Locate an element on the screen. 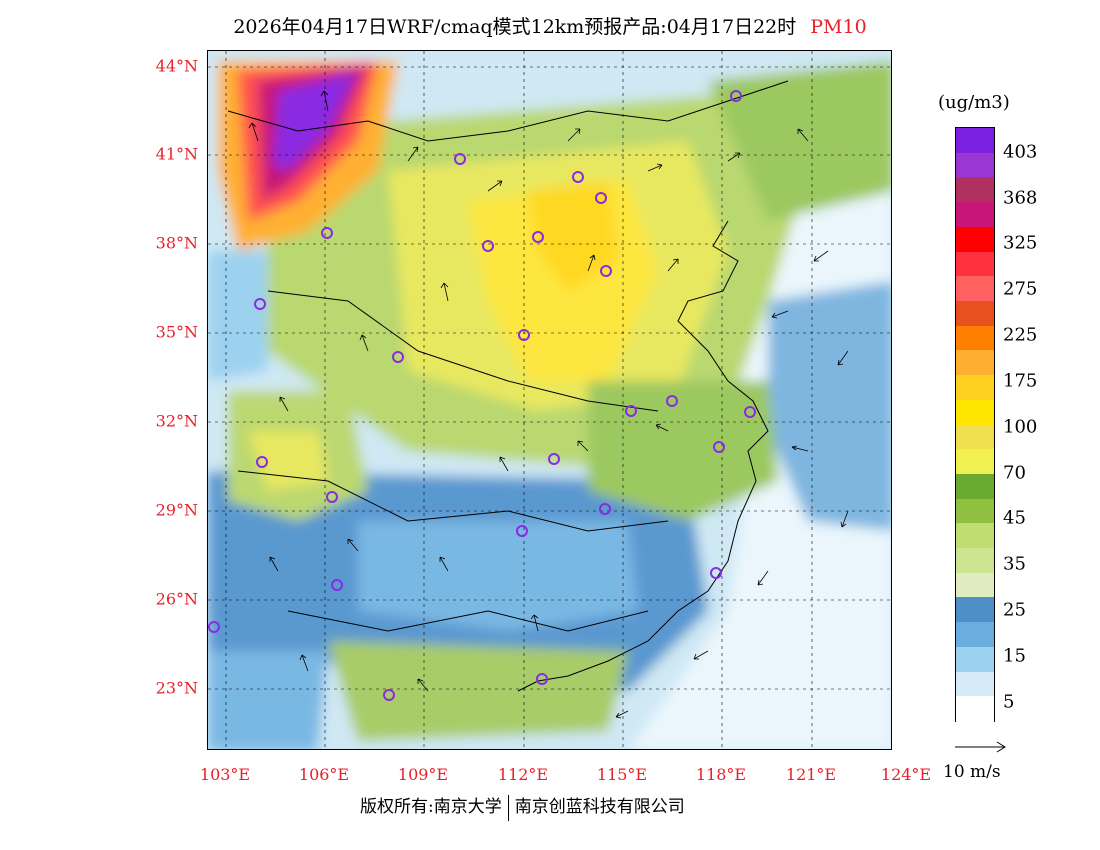  lat-label-26: 26°N is located at coordinates (176, 599).